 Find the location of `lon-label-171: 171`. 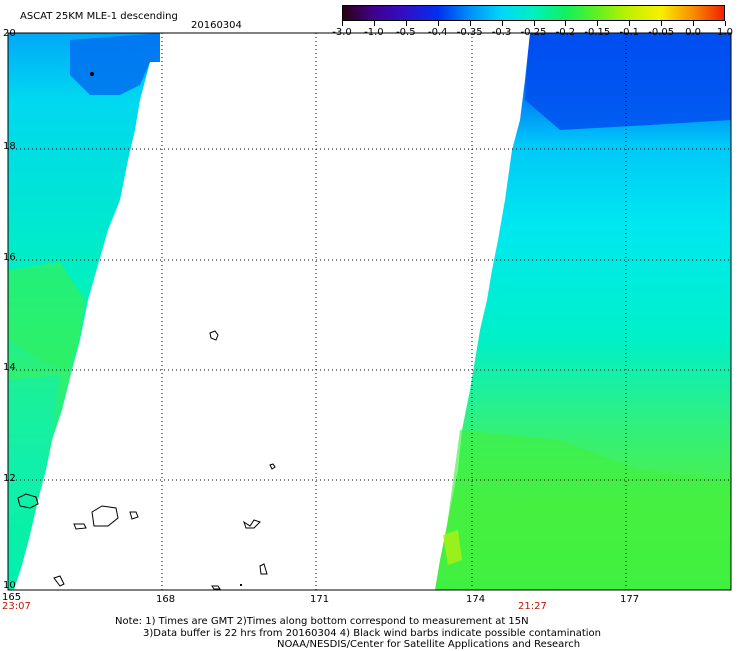

lon-label-171: 171 is located at coordinates (320, 599).